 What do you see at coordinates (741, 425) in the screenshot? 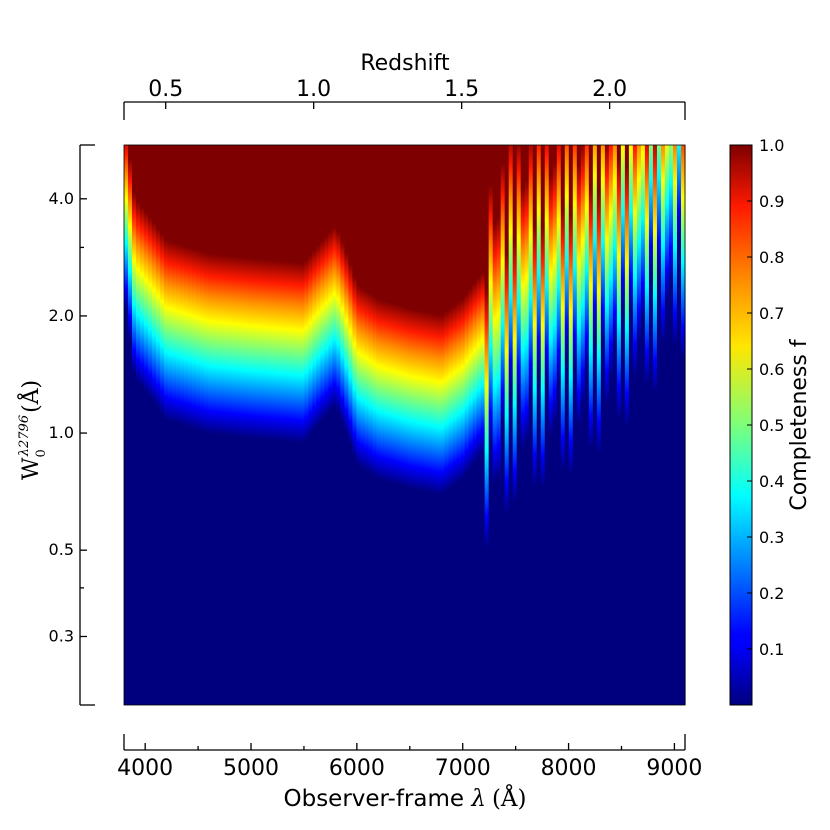
I see `colorbar` at bounding box center [741, 425].